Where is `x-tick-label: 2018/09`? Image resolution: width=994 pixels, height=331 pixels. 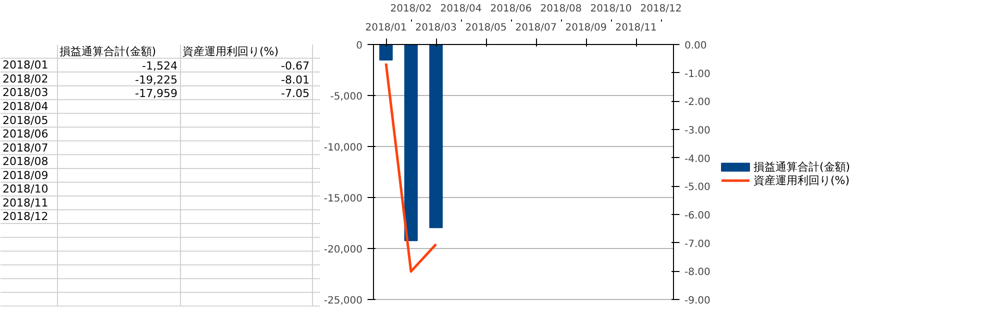 x-tick-label: 2018/09 is located at coordinates (586, 28).